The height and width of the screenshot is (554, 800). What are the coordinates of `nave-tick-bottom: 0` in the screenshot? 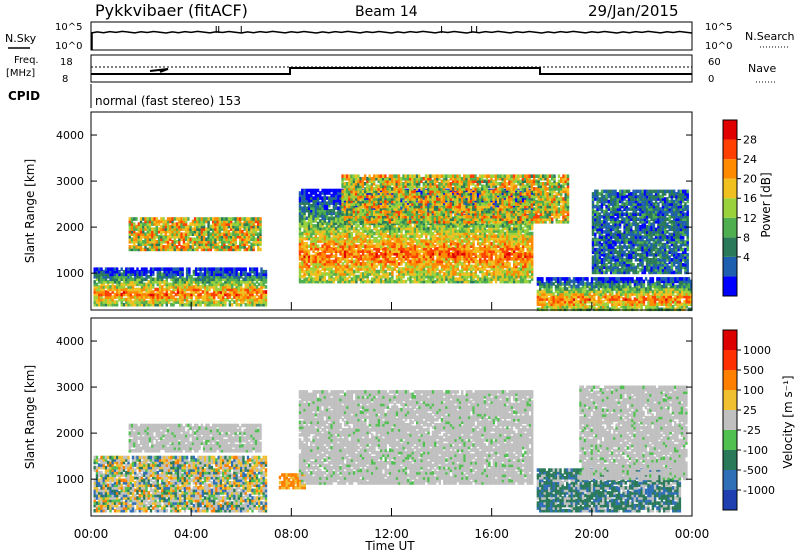 It's located at (711, 79).